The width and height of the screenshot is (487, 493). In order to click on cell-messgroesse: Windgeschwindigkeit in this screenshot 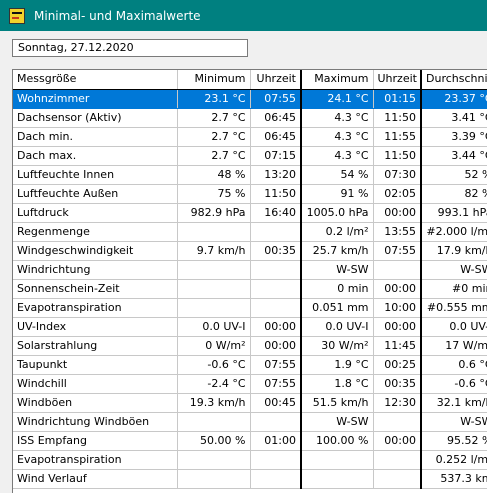, I will do `click(95, 251)`.